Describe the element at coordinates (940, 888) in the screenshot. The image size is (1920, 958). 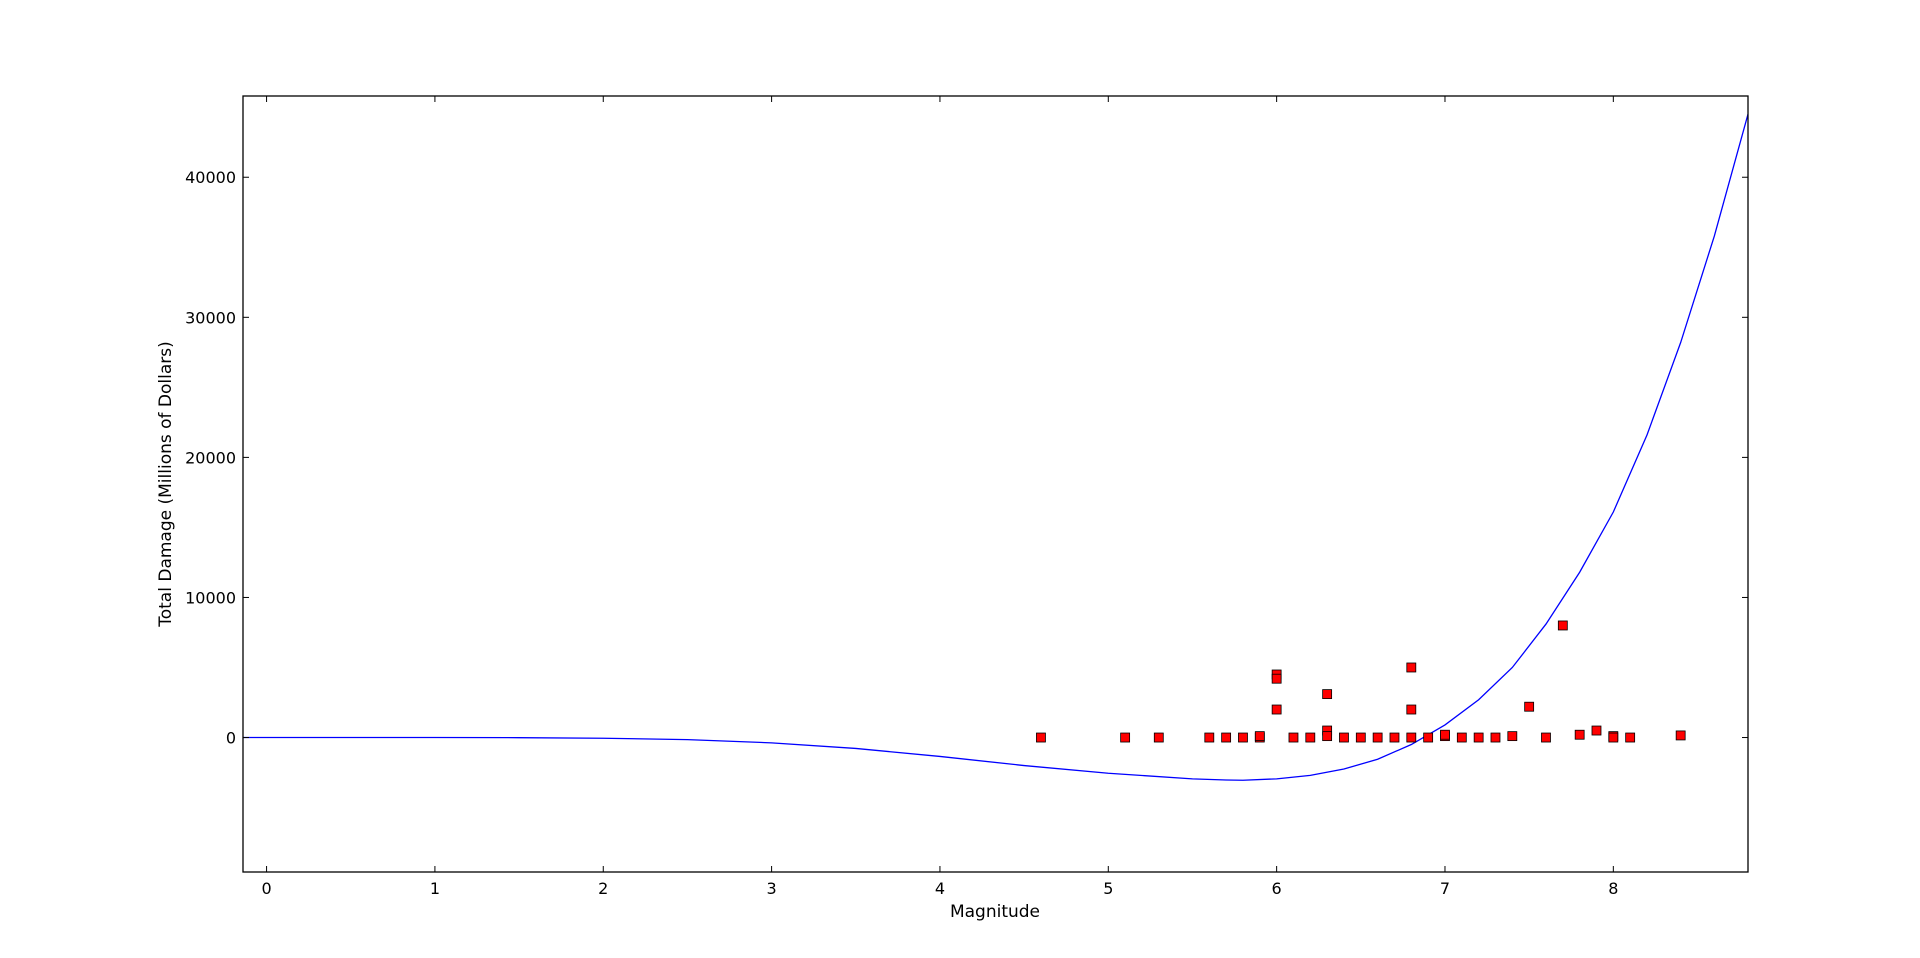
I see `x-tick-label: 4` at that location.